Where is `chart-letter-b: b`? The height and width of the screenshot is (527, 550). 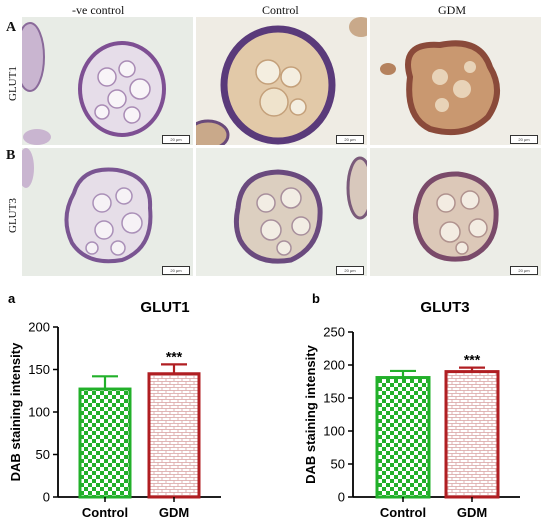 chart-letter-b: b is located at coordinates (316, 298).